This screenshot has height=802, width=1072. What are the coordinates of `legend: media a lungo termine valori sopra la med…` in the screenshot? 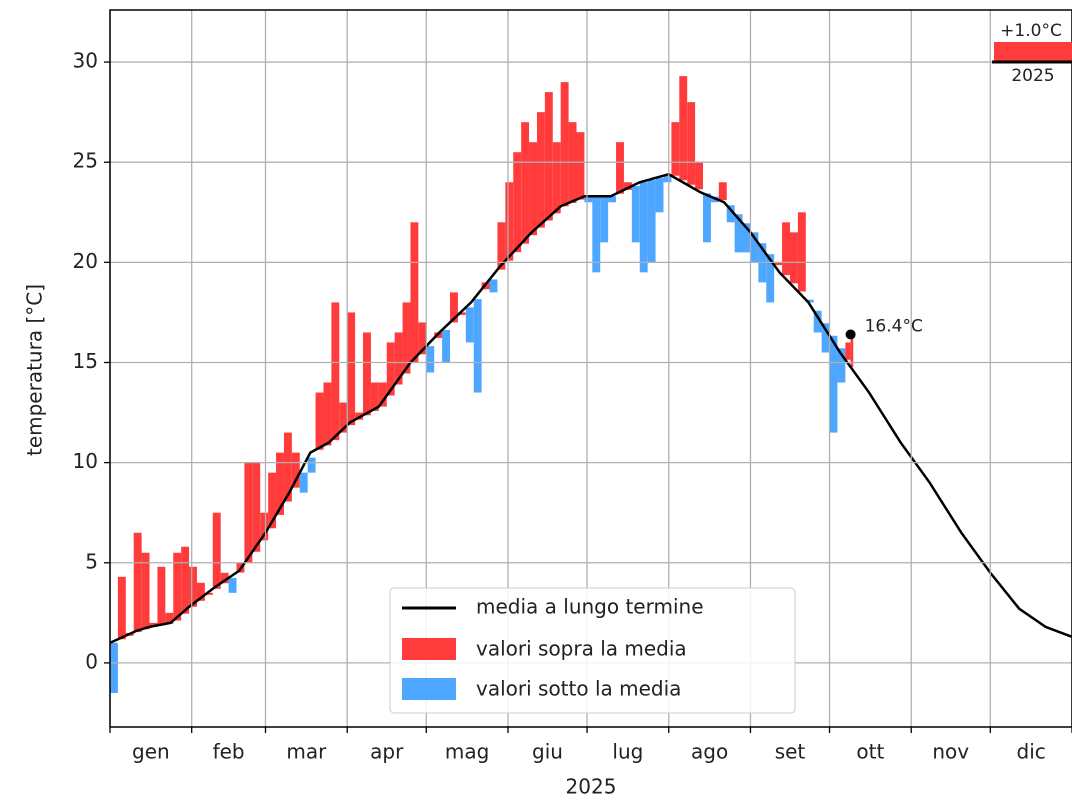 It's located at (592, 650).